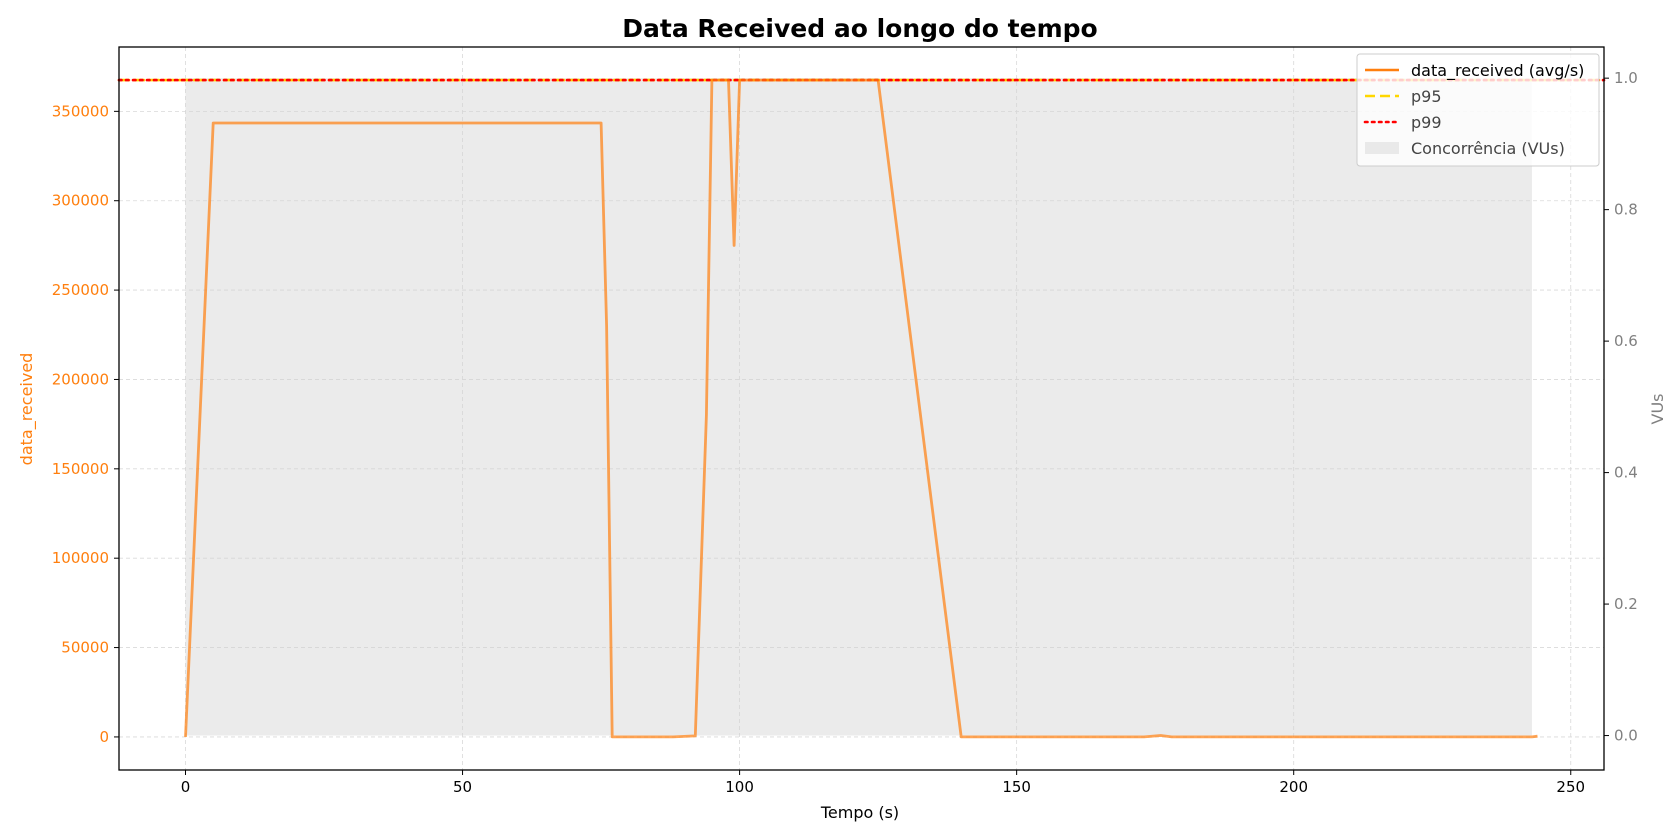 This screenshot has width=1680, height=840. I want to click on y-tick-label: 0, so click(104, 737).